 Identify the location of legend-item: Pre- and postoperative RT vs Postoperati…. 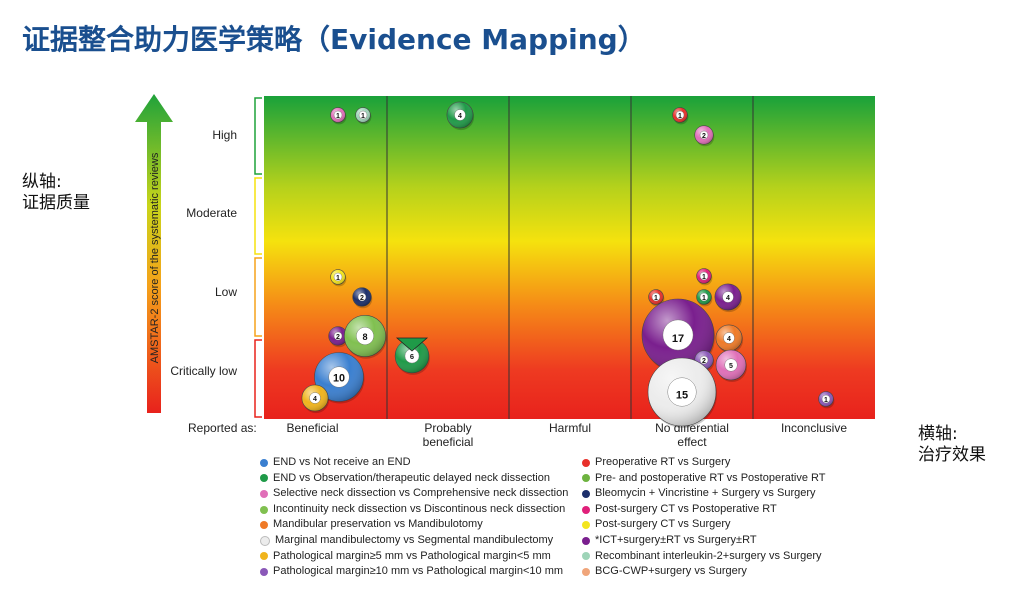
(704, 479).